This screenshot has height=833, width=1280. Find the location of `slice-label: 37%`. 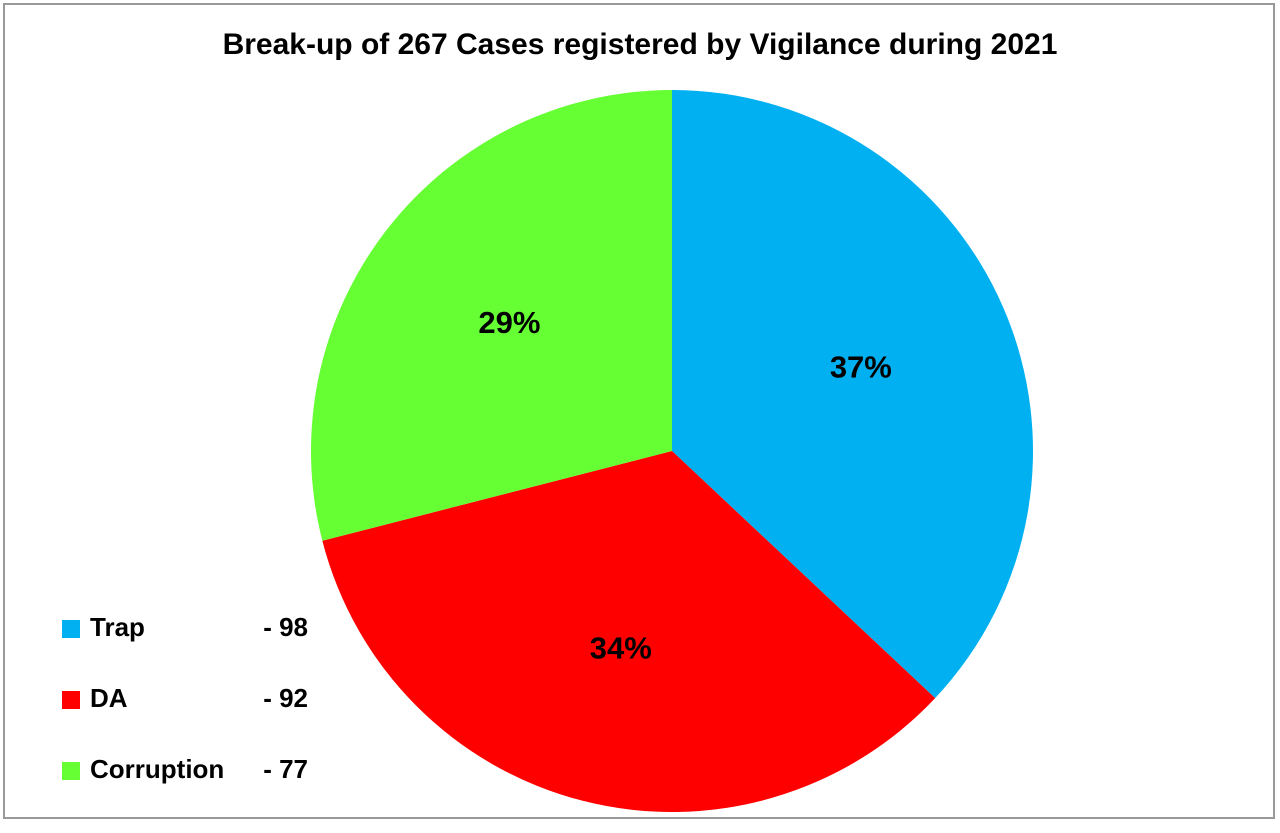

slice-label: 37% is located at coordinates (861, 366).